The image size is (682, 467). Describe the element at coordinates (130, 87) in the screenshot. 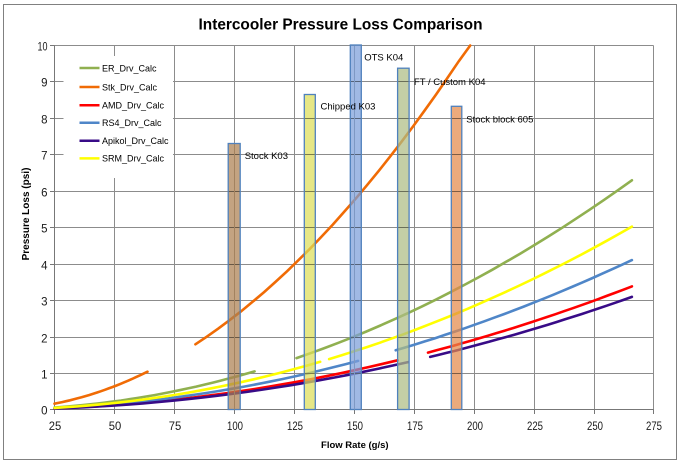

I see `svg-text: Stk_Drv_Calc` at that location.